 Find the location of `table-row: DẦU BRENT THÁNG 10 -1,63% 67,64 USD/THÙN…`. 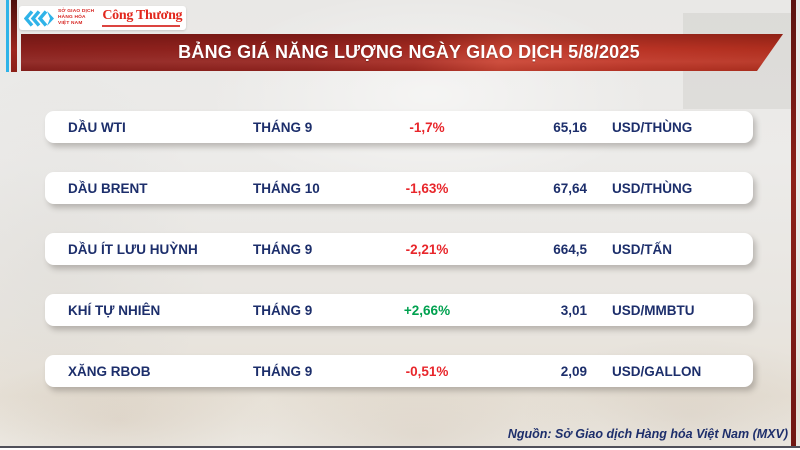

table-row: DẦU BRENT THÁNG 10 -1,63% 67,64 USD/THÙN… is located at coordinates (399, 188).